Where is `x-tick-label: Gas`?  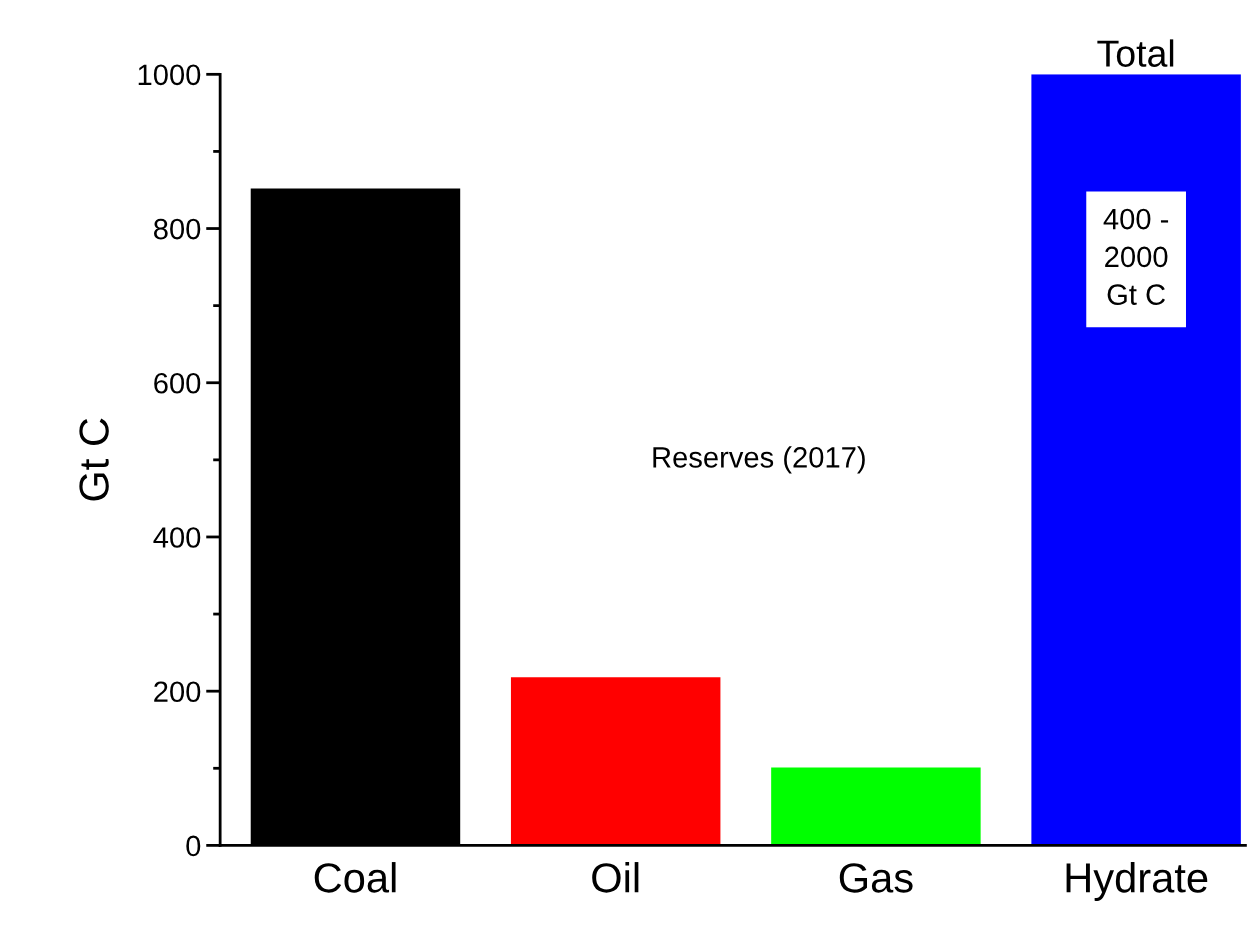
x-tick-label: Gas is located at coordinates (876, 878).